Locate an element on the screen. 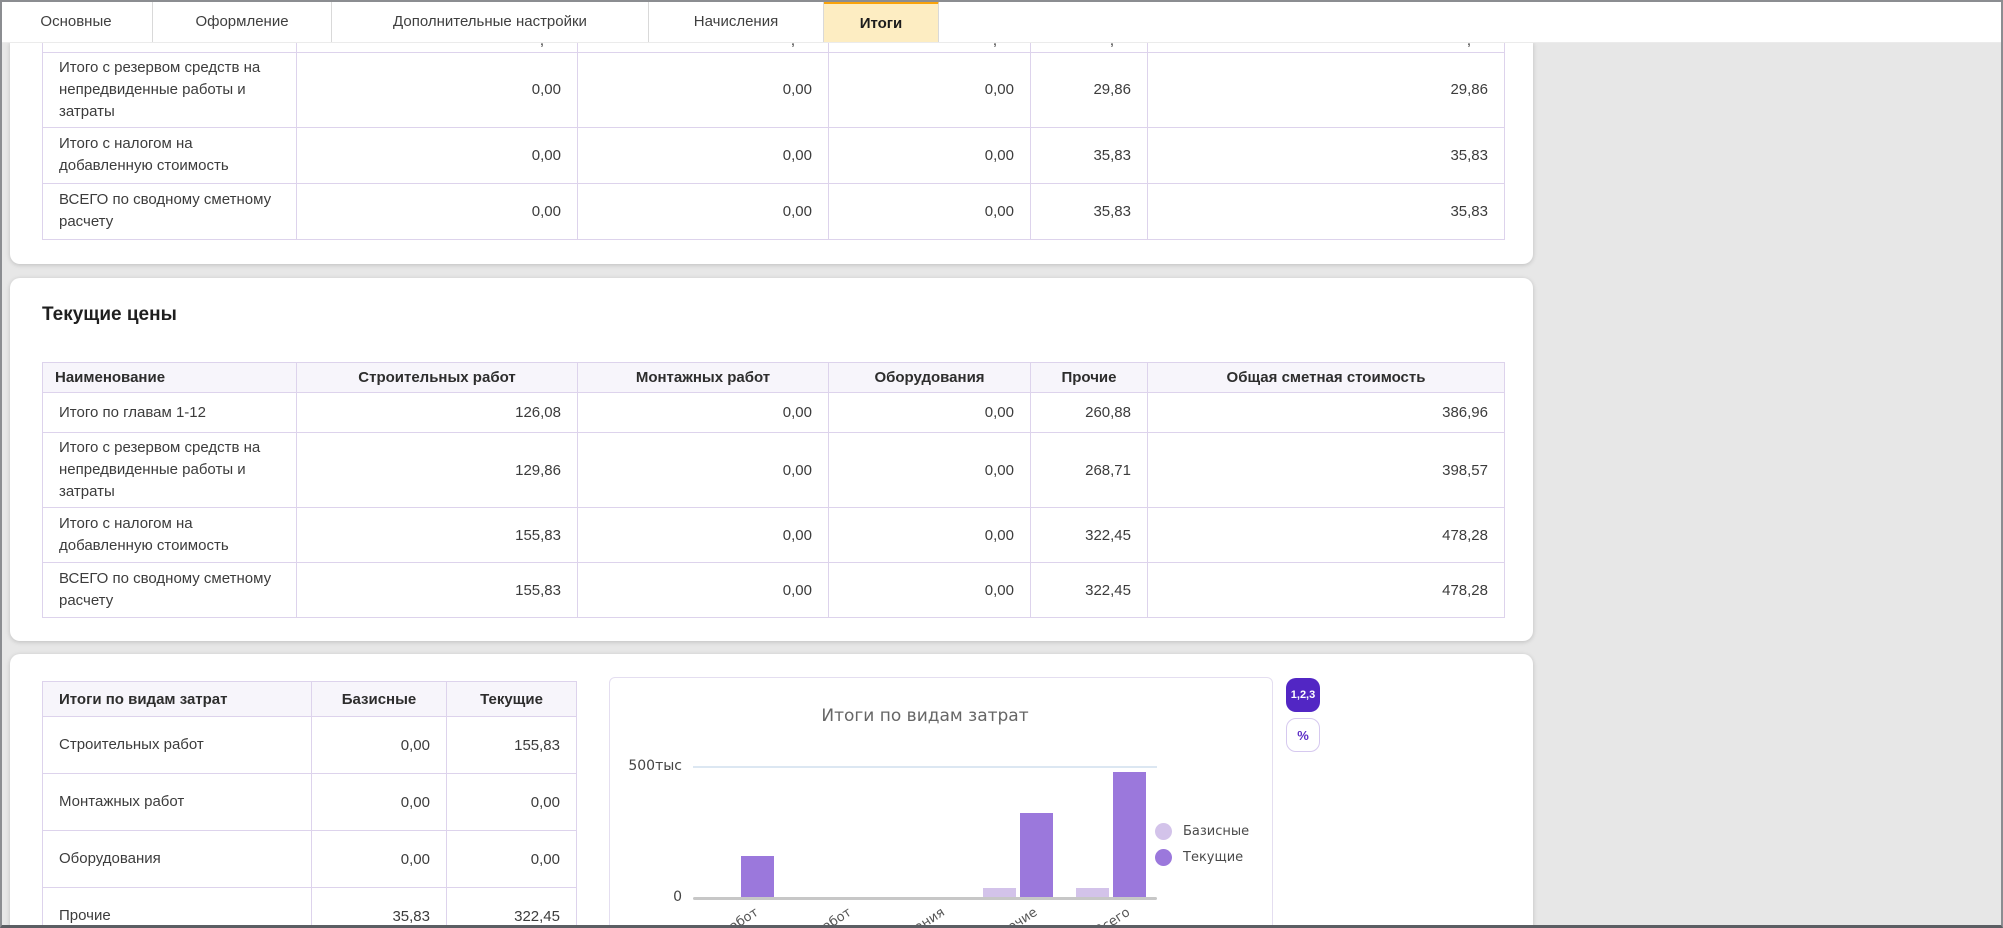 The image size is (2003, 928). tab-label: Начисления is located at coordinates (736, 21).